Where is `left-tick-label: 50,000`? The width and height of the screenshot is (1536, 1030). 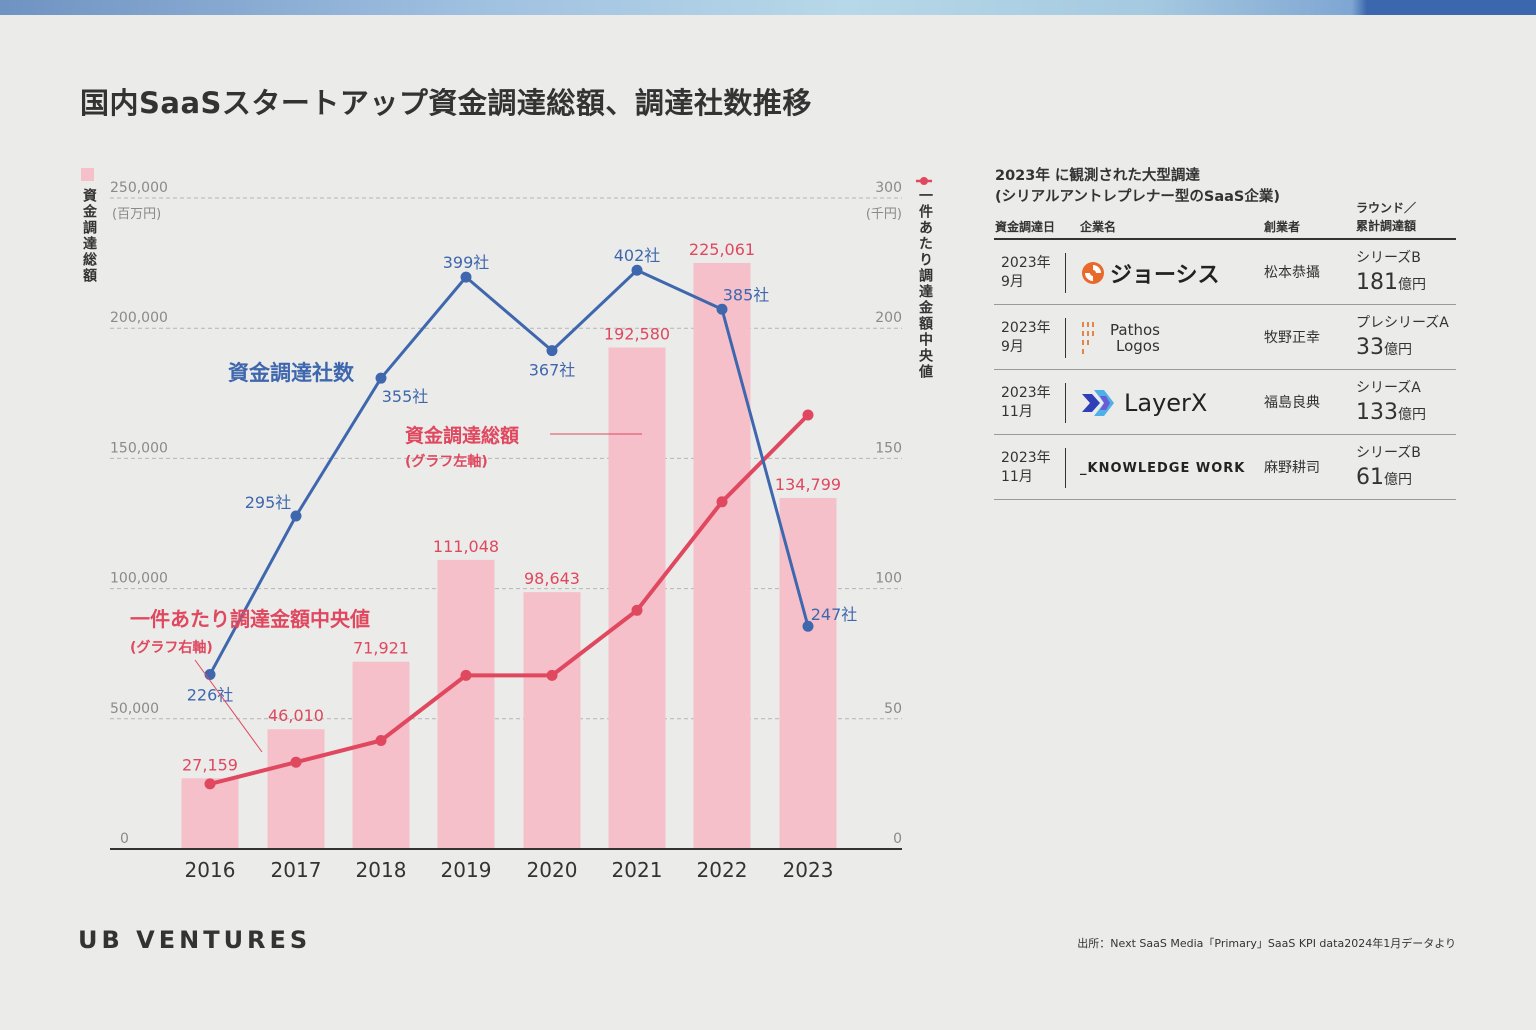 left-tick-label: 50,000 is located at coordinates (134, 709).